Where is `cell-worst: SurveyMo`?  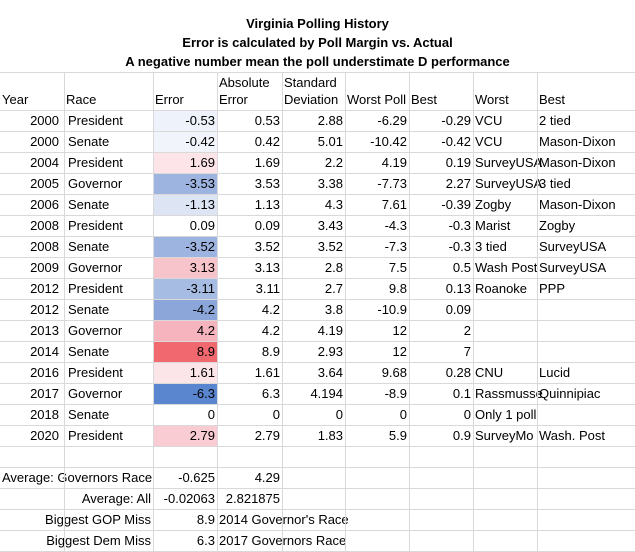
cell-worst: SurveyMo is located at coordinates (504, 435).